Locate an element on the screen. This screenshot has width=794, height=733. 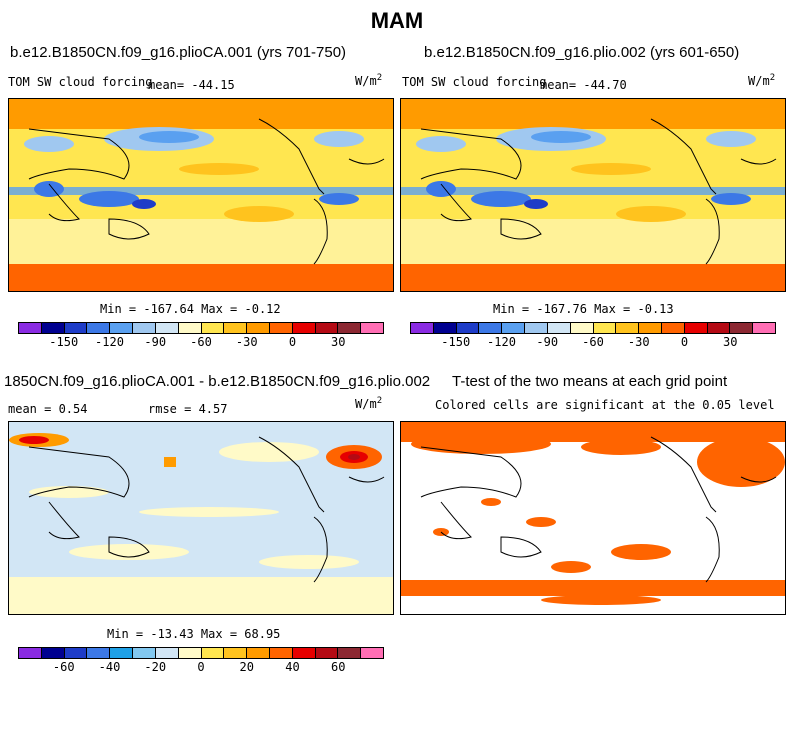
minmax-diff: Min = -13.43 Max = 68.95 is located at coordinates (194, 634).